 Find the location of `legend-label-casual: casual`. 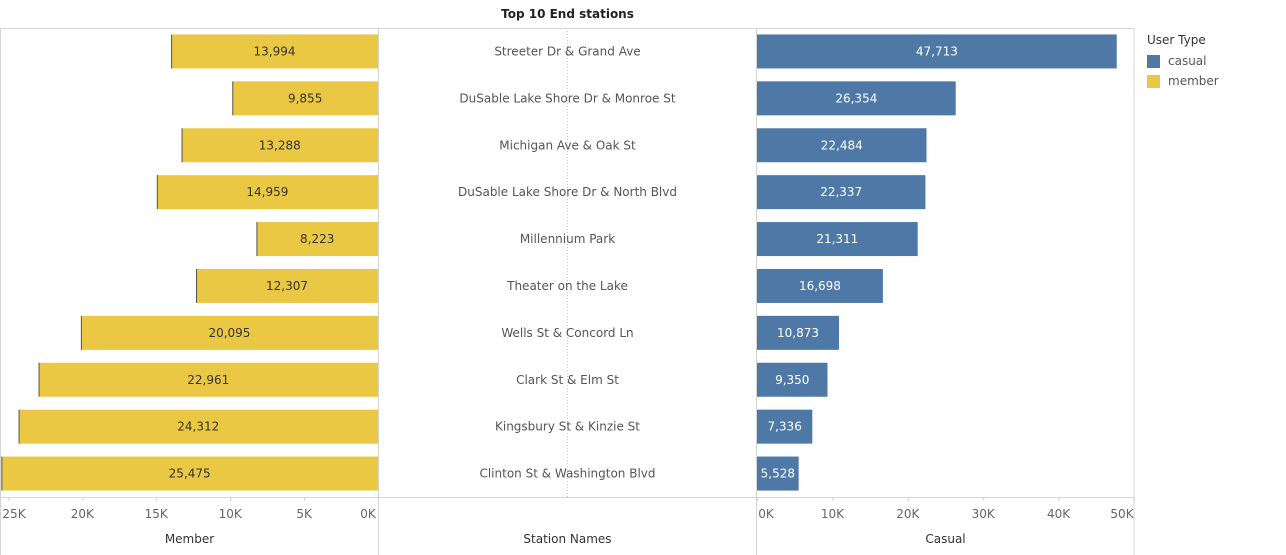

legend-label-casual: casual is located at coordinates (1187, 61).